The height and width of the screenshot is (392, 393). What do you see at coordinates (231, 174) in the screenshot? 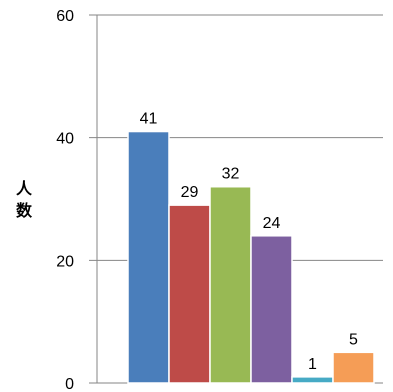
I see `data-label-3: 32` at bounding box center [231, 174].